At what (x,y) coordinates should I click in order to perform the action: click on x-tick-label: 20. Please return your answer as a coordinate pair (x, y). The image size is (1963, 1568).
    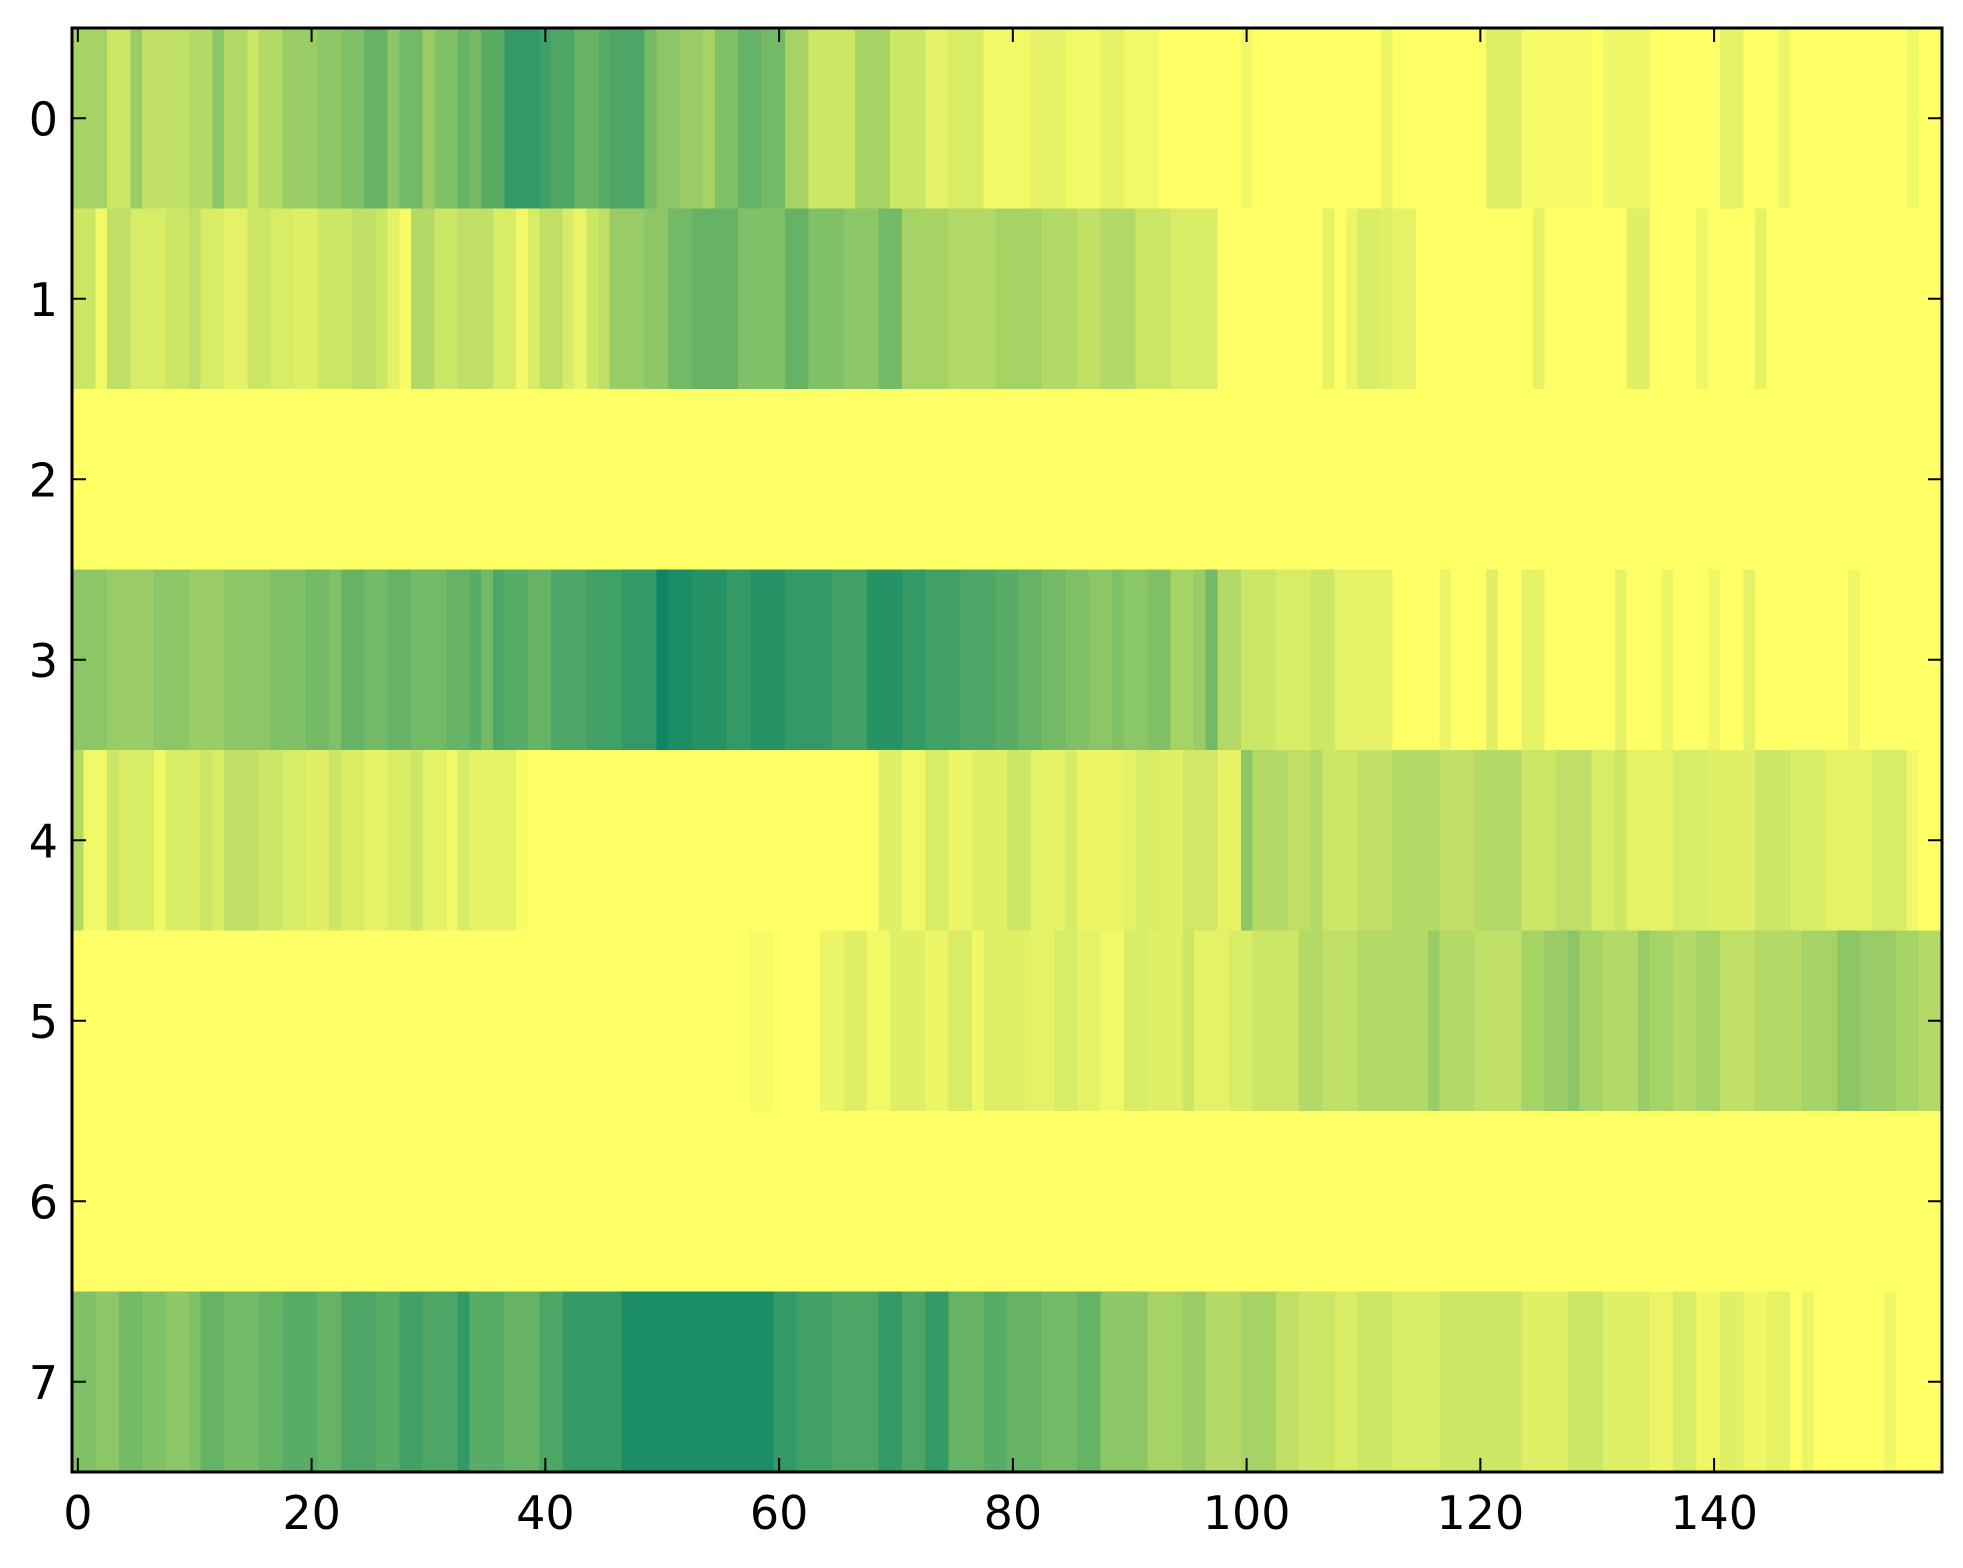
    Looking at the image, I should click on (311, 1513).